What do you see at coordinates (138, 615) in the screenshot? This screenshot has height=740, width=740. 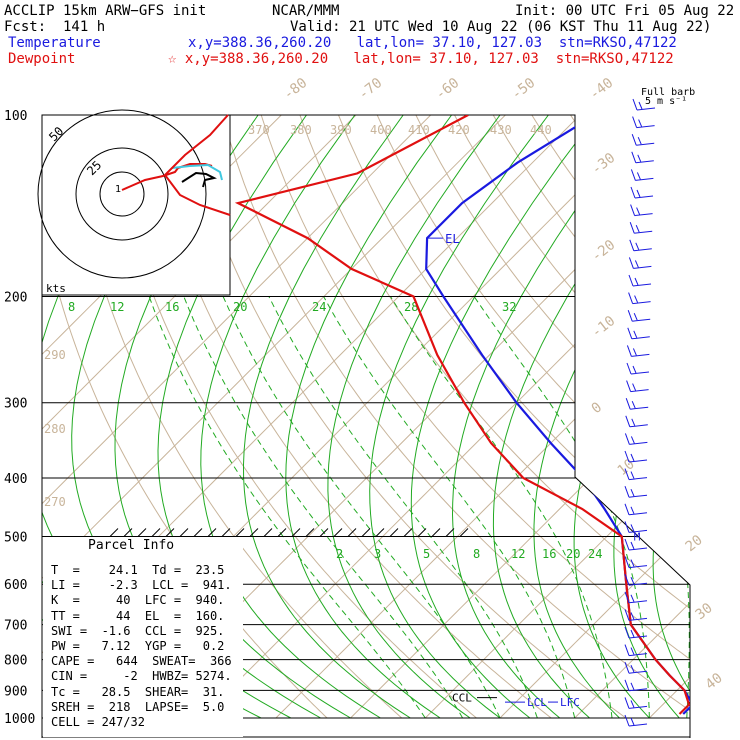 I see `parcel-info-line: TT = 44 EL = 160.` at bounding box center [138, 615].